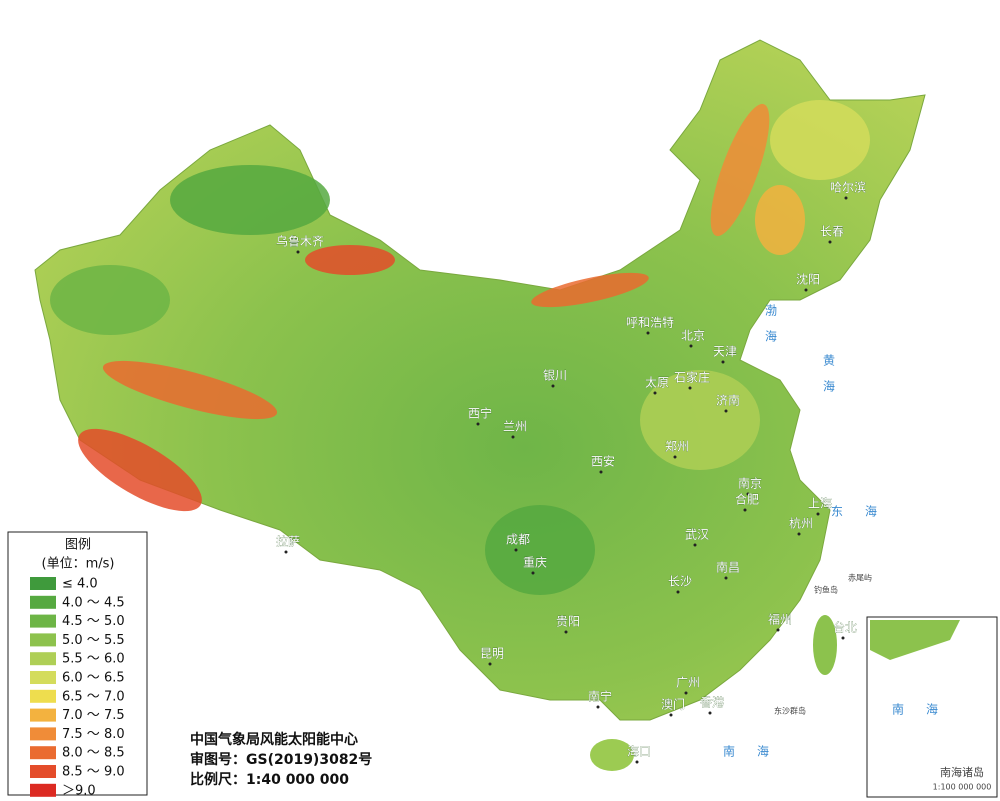 The width and height of the screenshot is (1000, 801). Describe the element at coordinates (829, 380) in the screenshot. I see `sea-label: 黄海` at that location.